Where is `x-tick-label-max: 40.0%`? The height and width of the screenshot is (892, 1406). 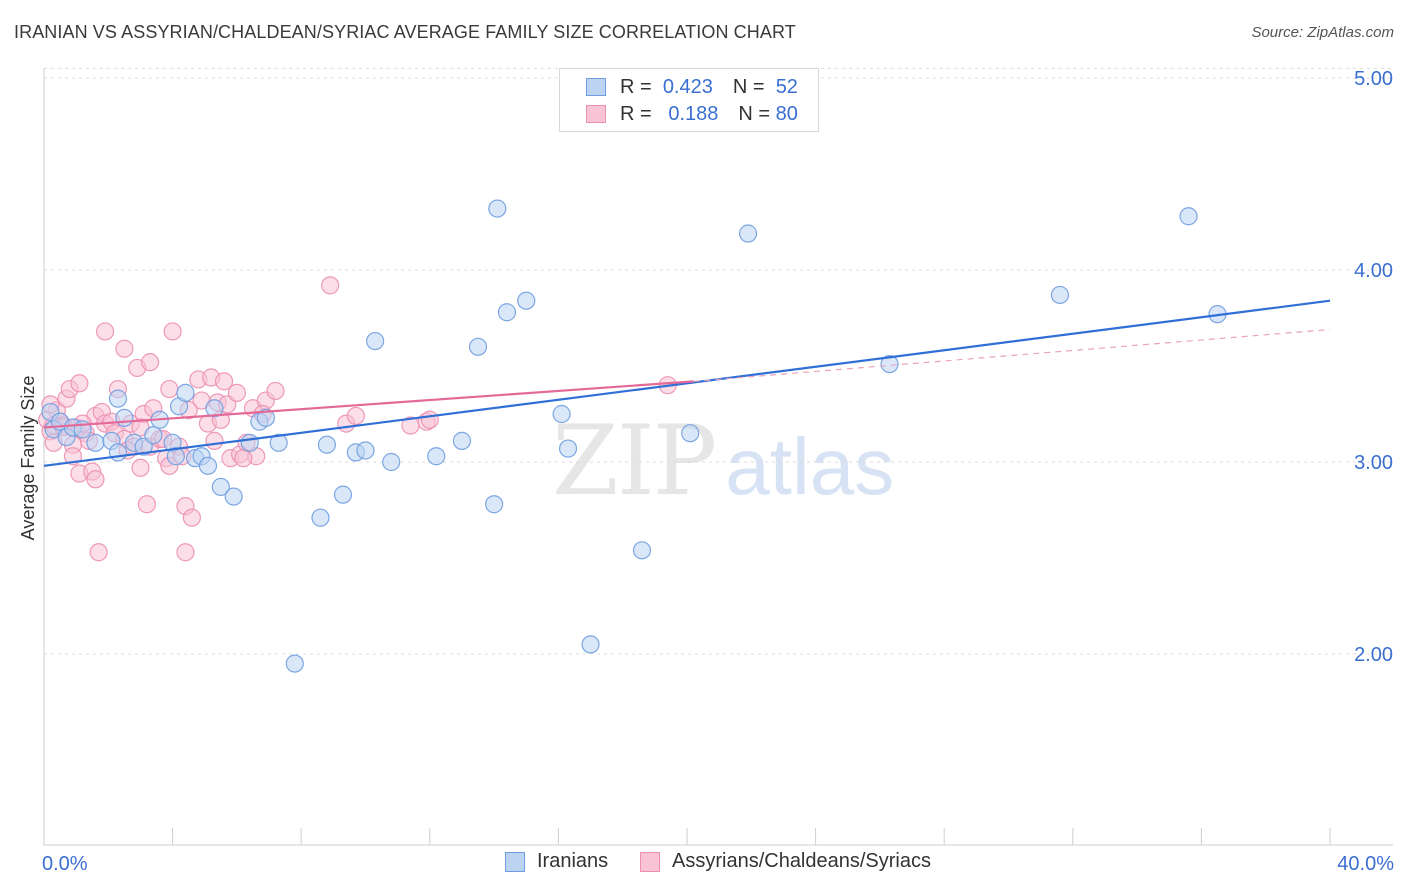
x-tick-label-max: 40.0% is located at coordinates (1365, 864).